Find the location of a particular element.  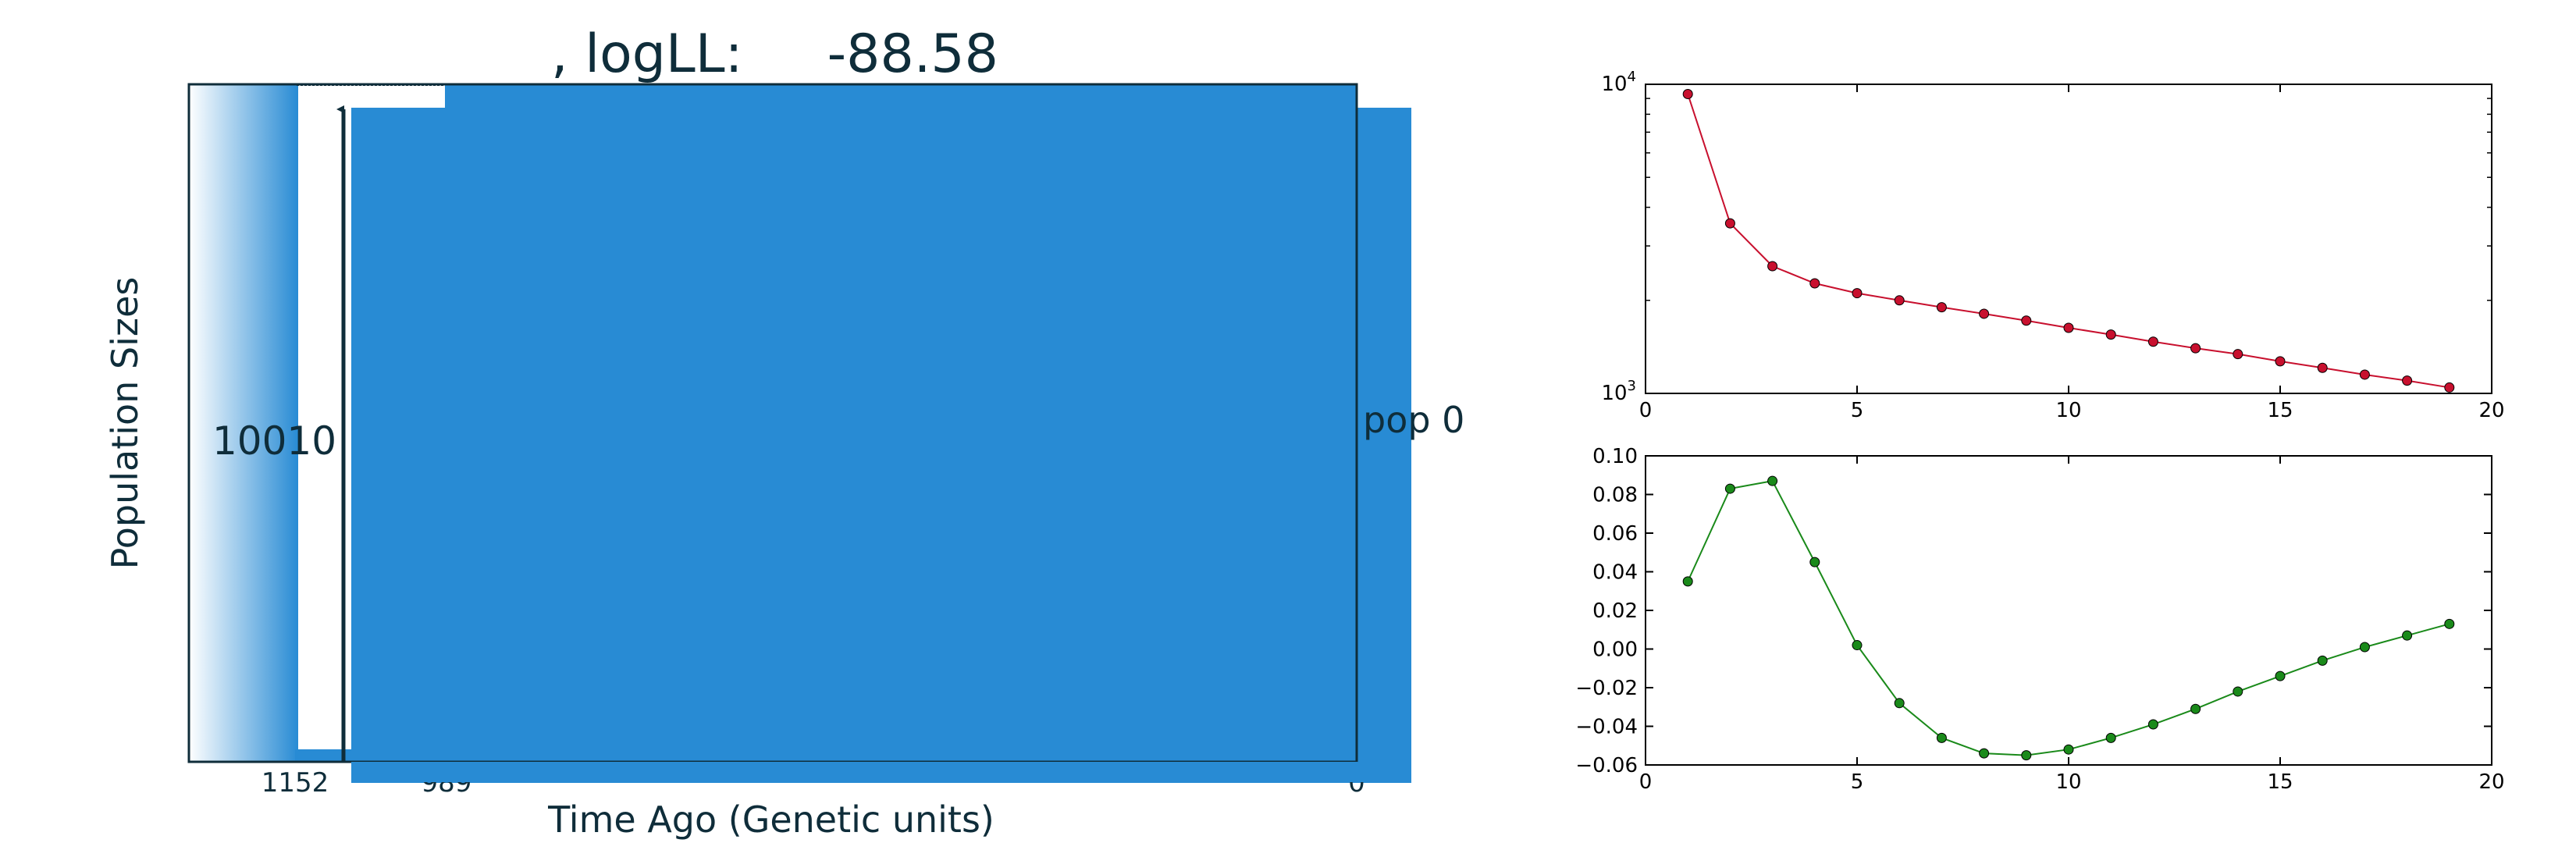

growth-plot-axes-frame is located at coordinates (2068, 611).